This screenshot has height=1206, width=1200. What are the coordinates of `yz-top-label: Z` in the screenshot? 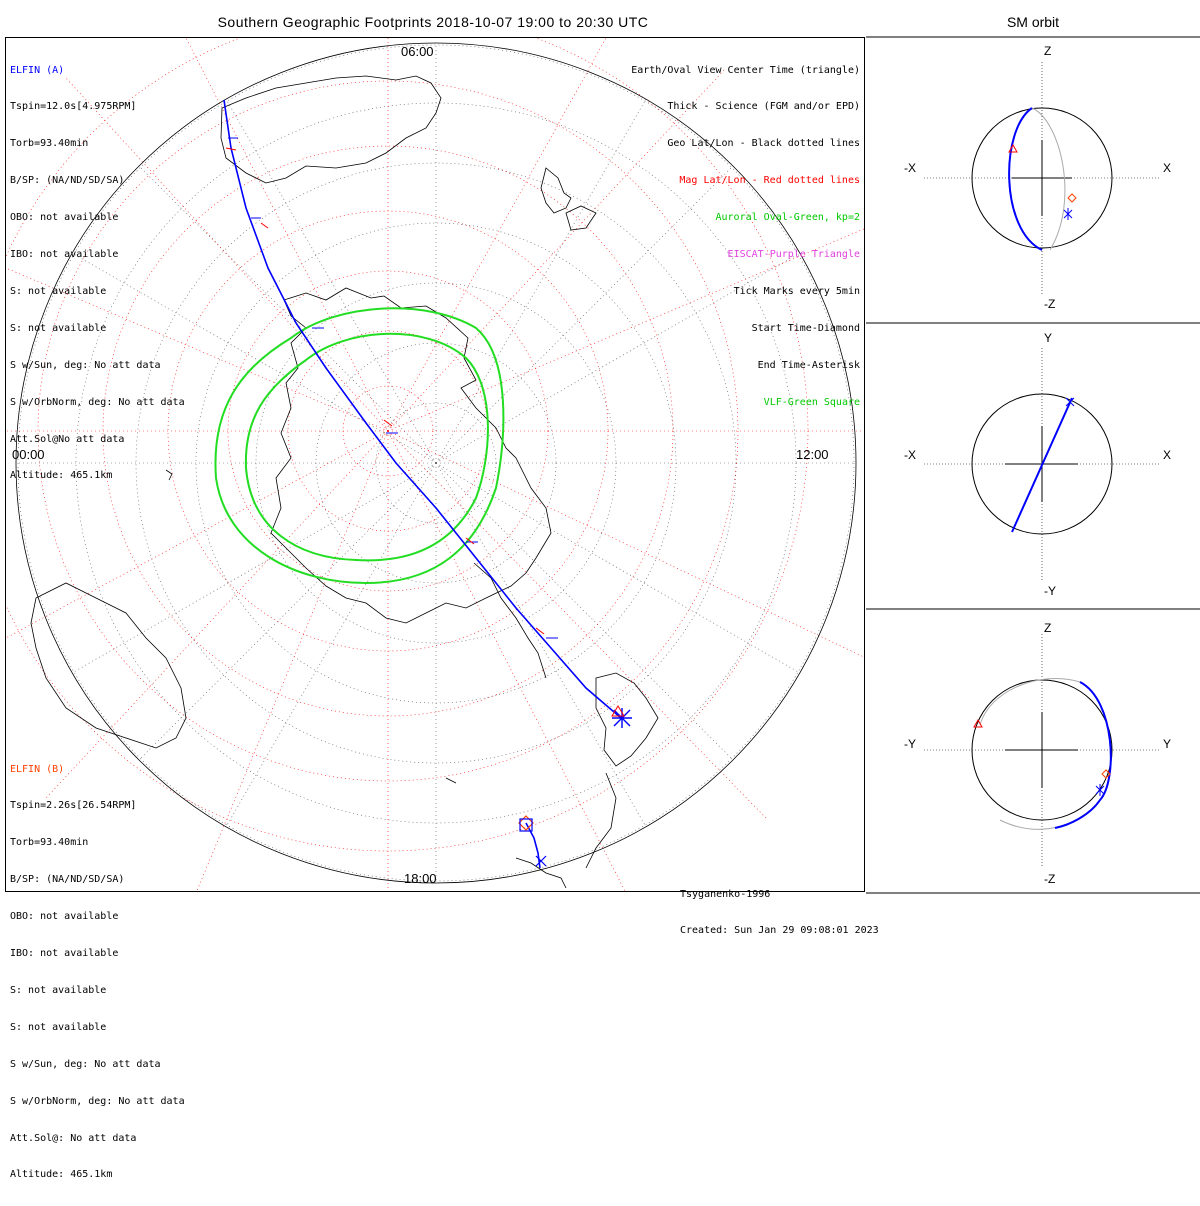 It's located at (1048, 628).